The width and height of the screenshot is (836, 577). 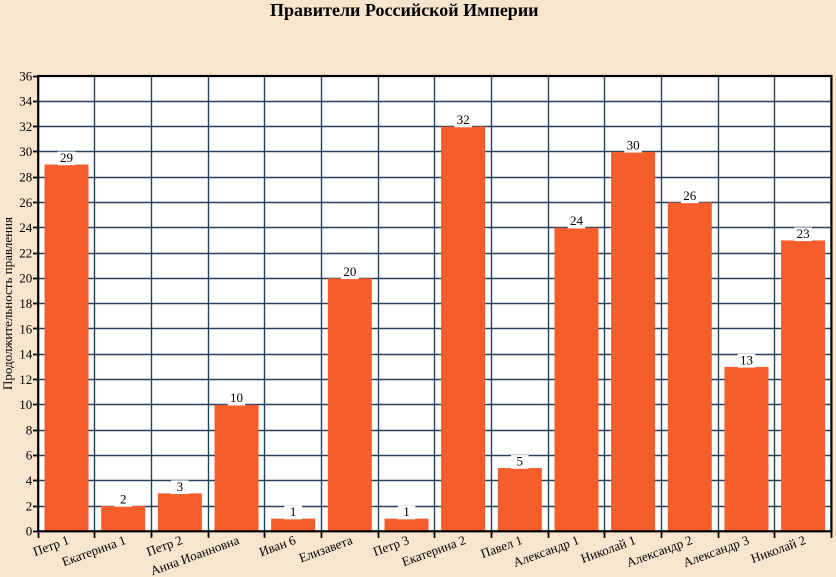 I want to click on svg-text: 13, so click(x=746, y=359).